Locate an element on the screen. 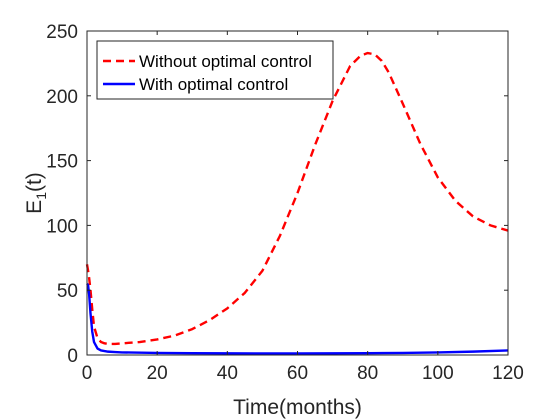 The image size is (560, 420). x-tick-label: 60 is located at coordinates (297, 373).